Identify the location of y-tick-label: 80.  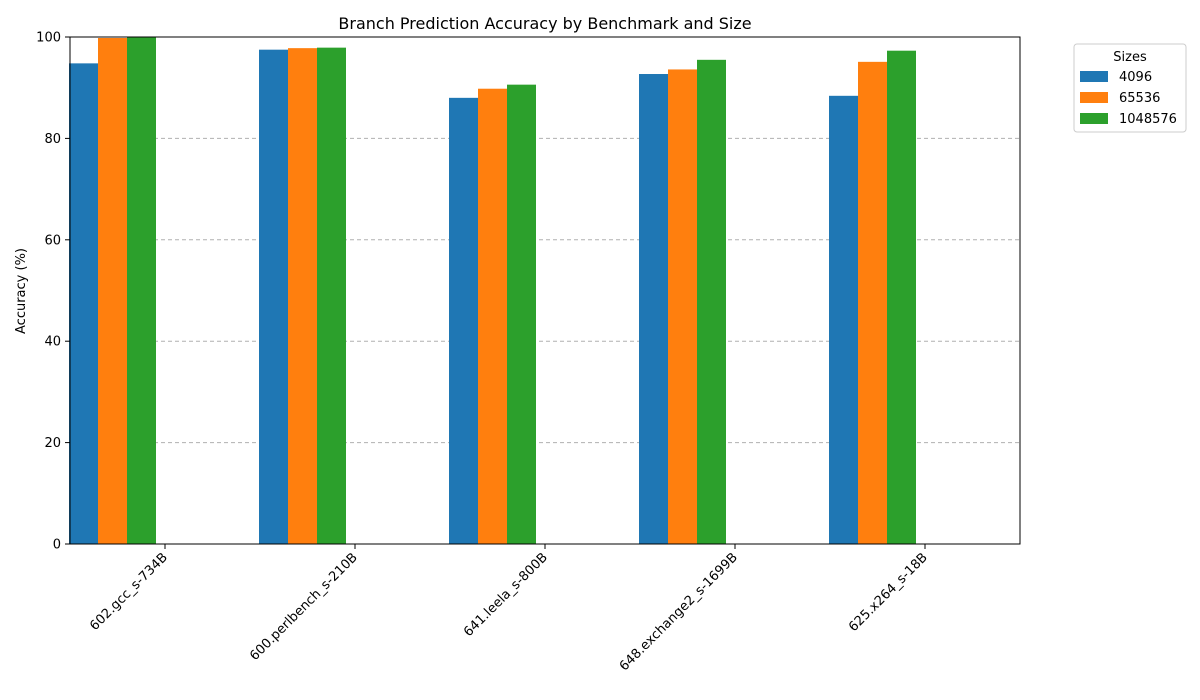
(52, 139).